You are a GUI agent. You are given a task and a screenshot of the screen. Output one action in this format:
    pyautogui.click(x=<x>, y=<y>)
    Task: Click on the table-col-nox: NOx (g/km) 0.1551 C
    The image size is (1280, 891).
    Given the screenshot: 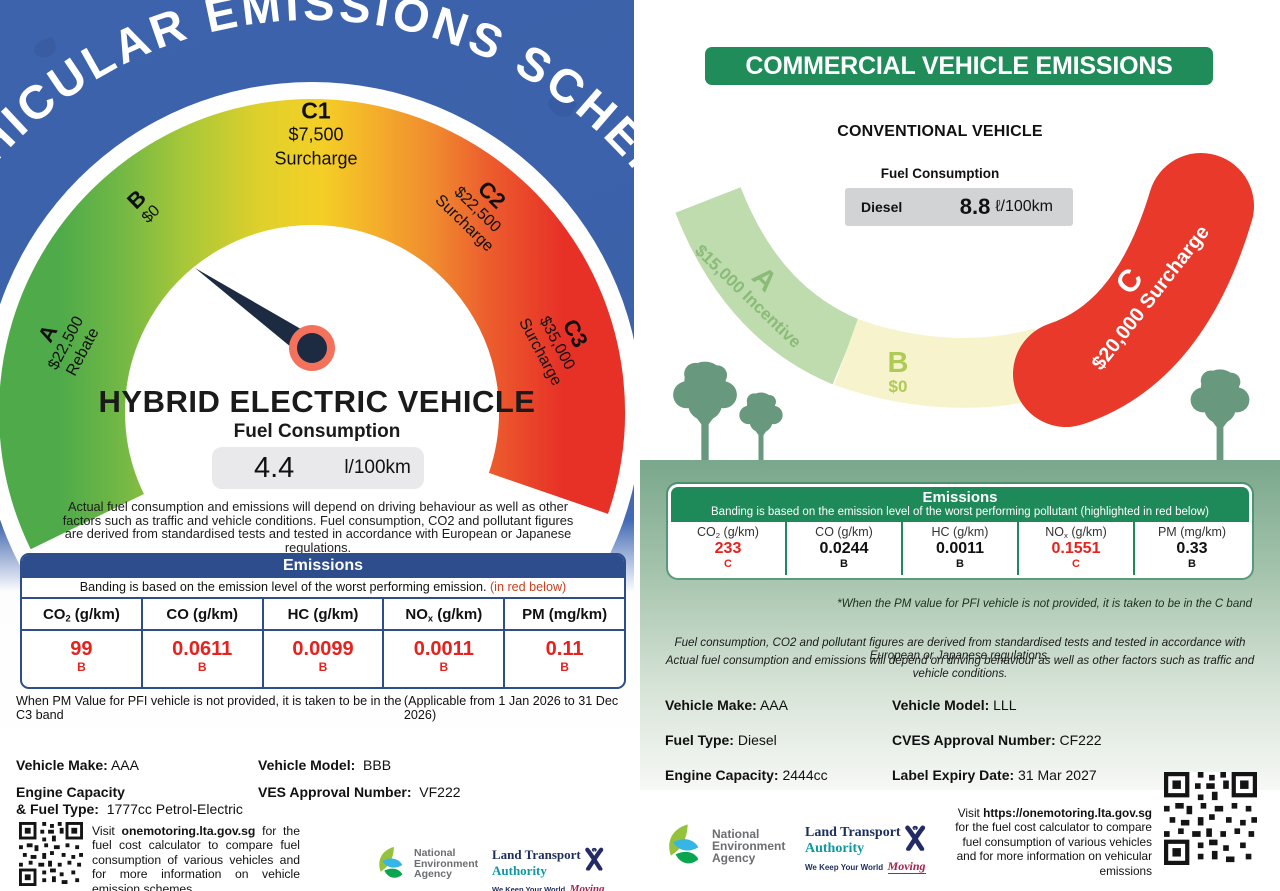 What is the action you would take?
    pyautogui.click(x=1077, y=549)
    